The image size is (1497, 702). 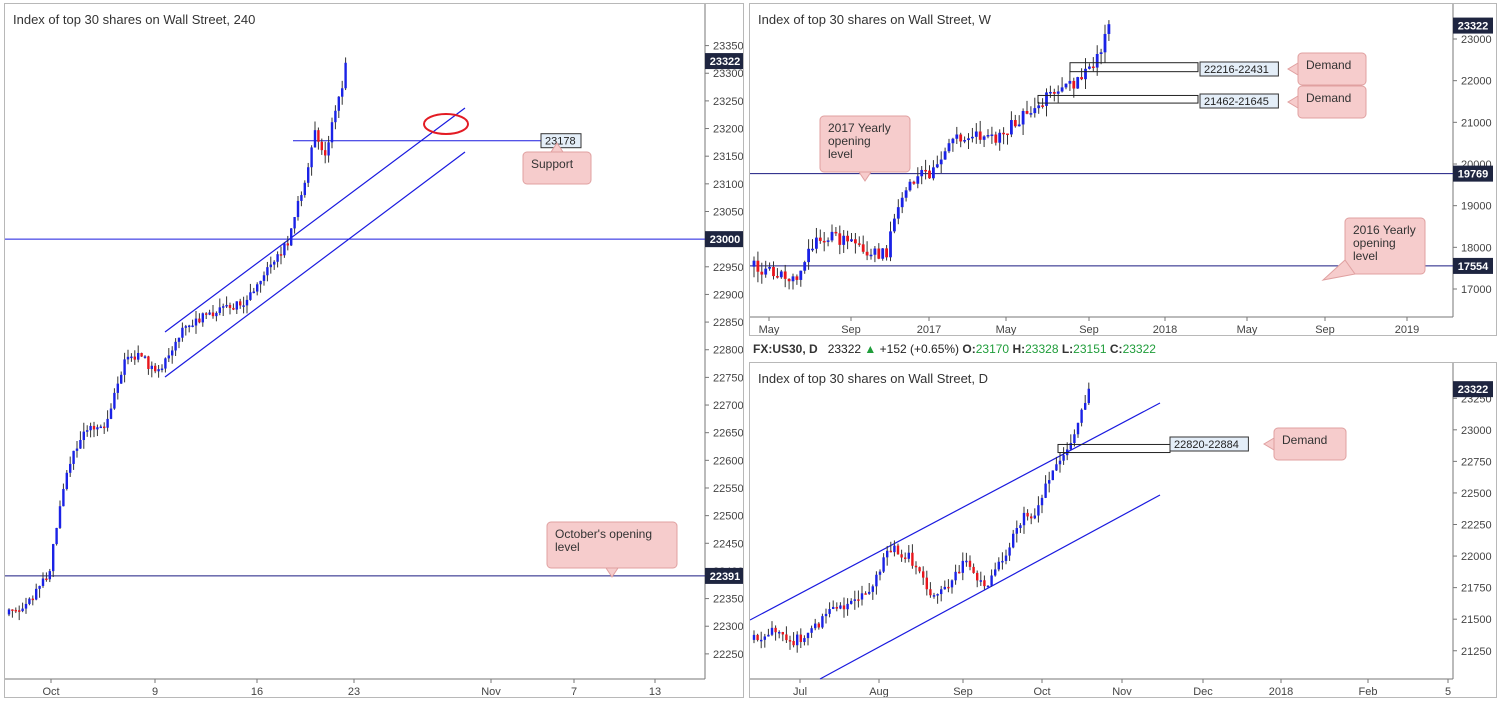 What do you see at coordinates (728, 102) in the screenshot?
I see `h4-y-tick-label: 23250` at bounding box center [728, 102].